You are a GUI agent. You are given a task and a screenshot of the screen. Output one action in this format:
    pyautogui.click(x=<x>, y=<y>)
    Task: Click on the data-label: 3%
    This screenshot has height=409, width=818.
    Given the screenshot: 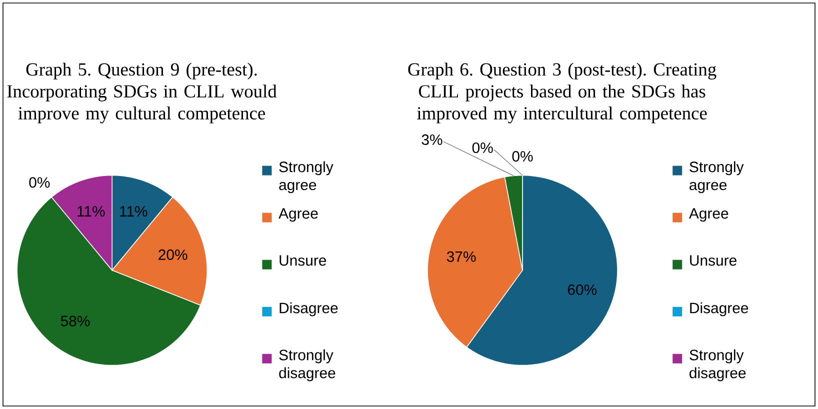 What is the action you would take?
    pyautogui.click(x=432, y=139)
    